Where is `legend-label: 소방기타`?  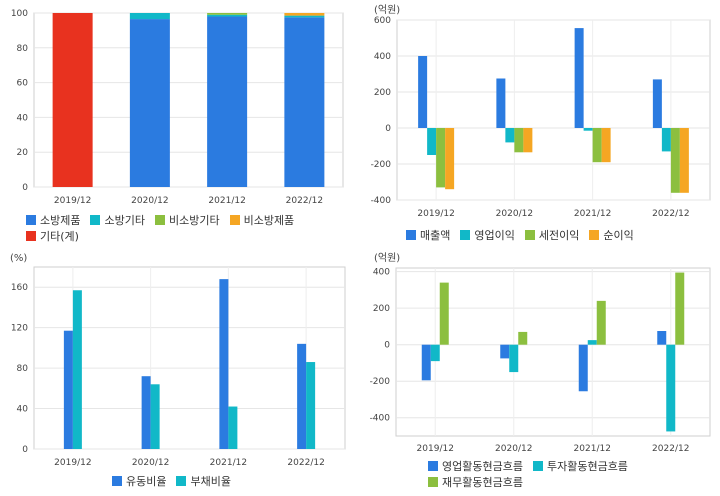 legend-label: 소방기타 is located at coordinates (124, 220).